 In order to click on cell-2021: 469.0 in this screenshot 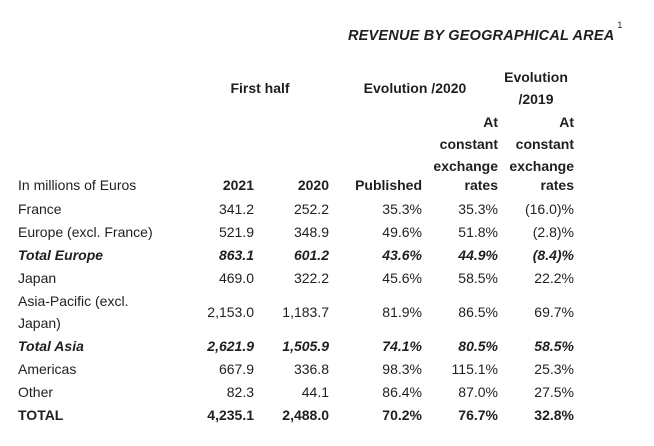, I will do `click(236, 278)`.